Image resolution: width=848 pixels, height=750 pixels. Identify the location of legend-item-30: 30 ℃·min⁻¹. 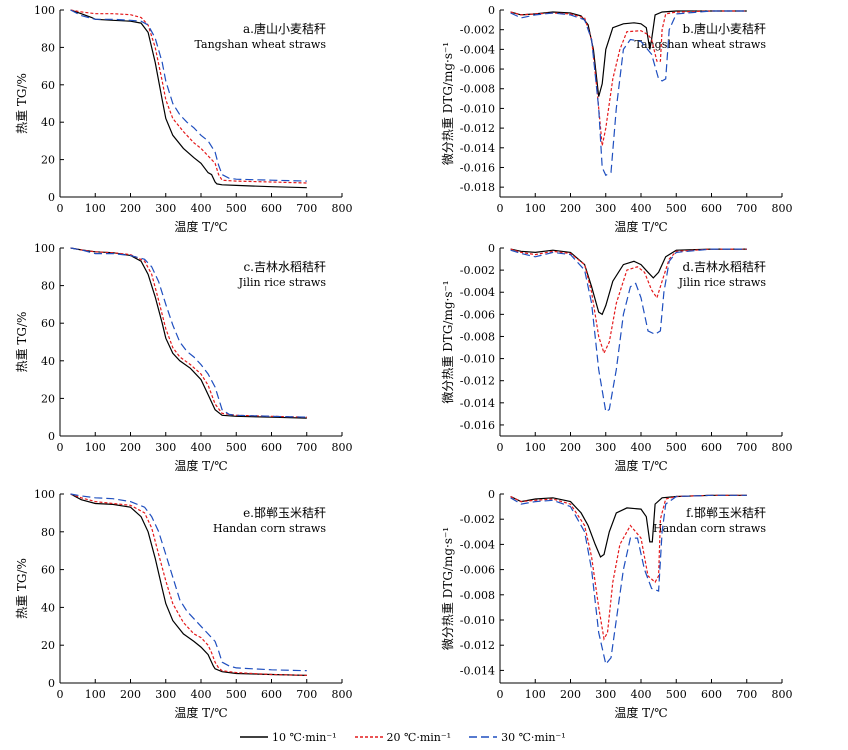
(517, 737).